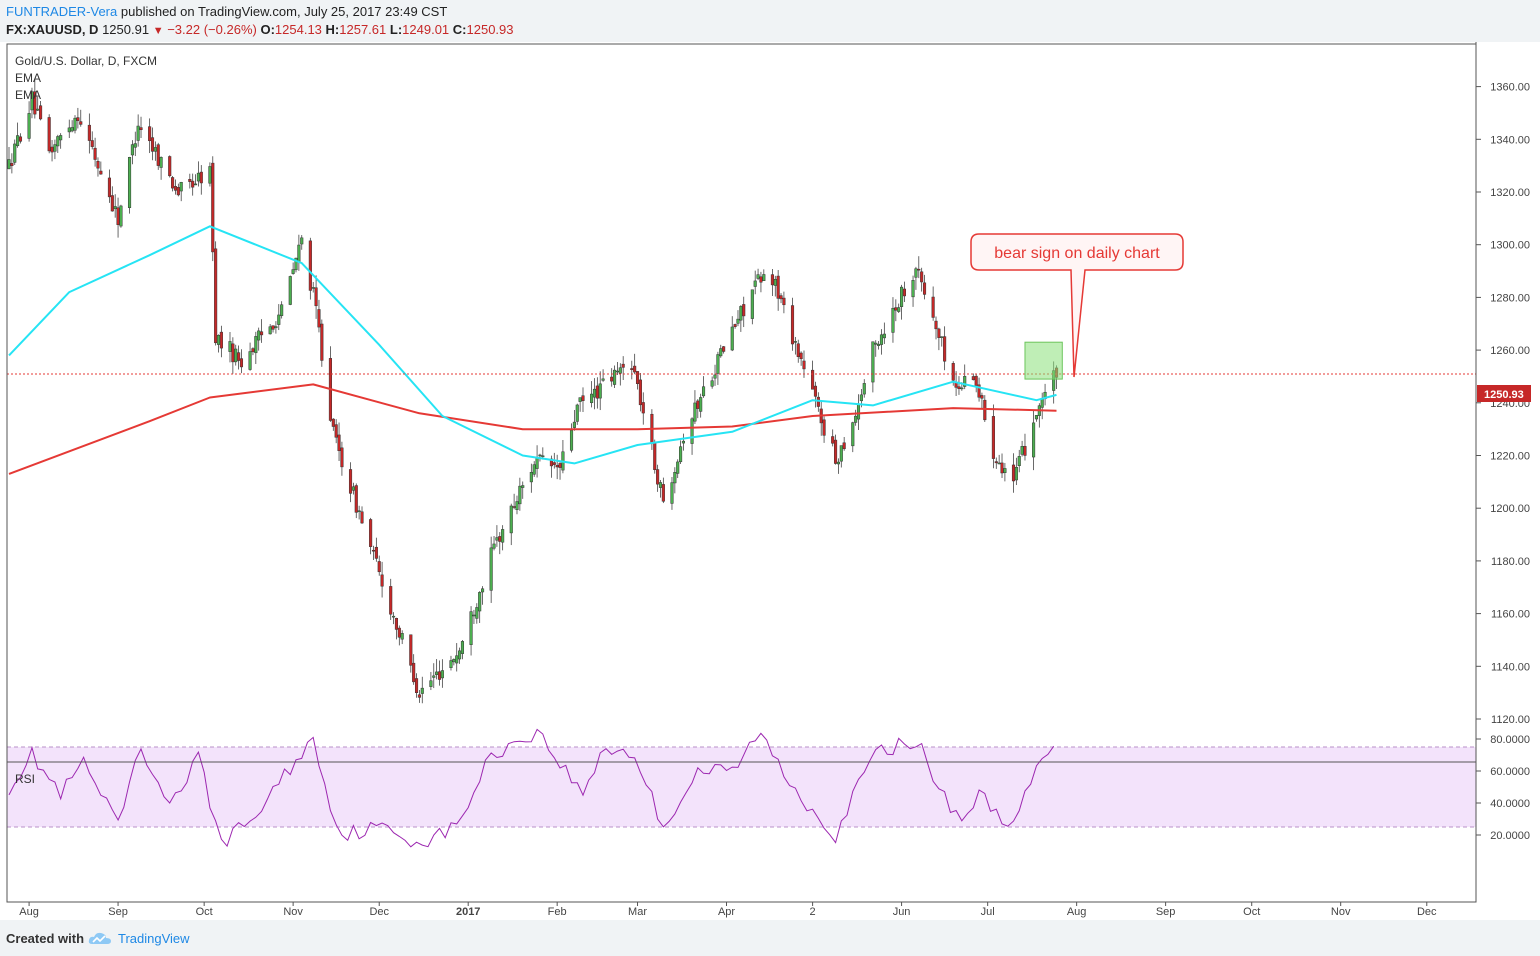  Describe the element at coordinates (212, 29) in the screenshot. I see `price-change: −3.22 (−0.26%)` at that location.